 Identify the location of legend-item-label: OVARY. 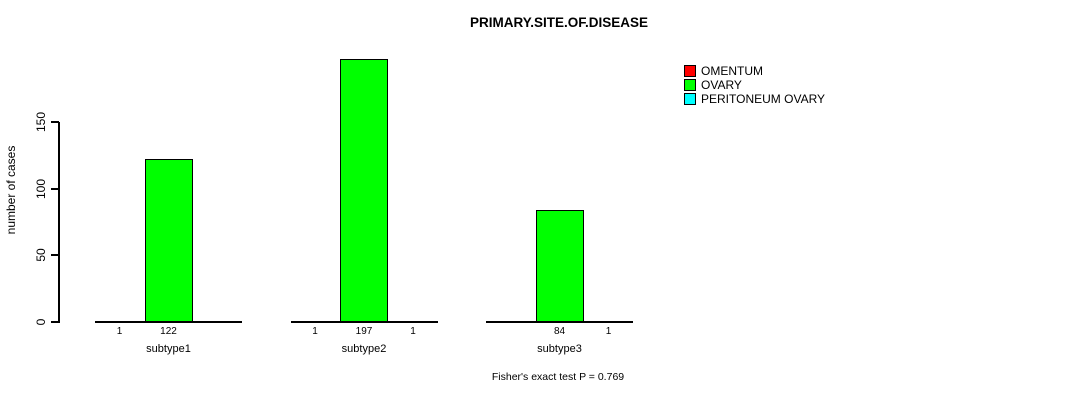
(721, 85).